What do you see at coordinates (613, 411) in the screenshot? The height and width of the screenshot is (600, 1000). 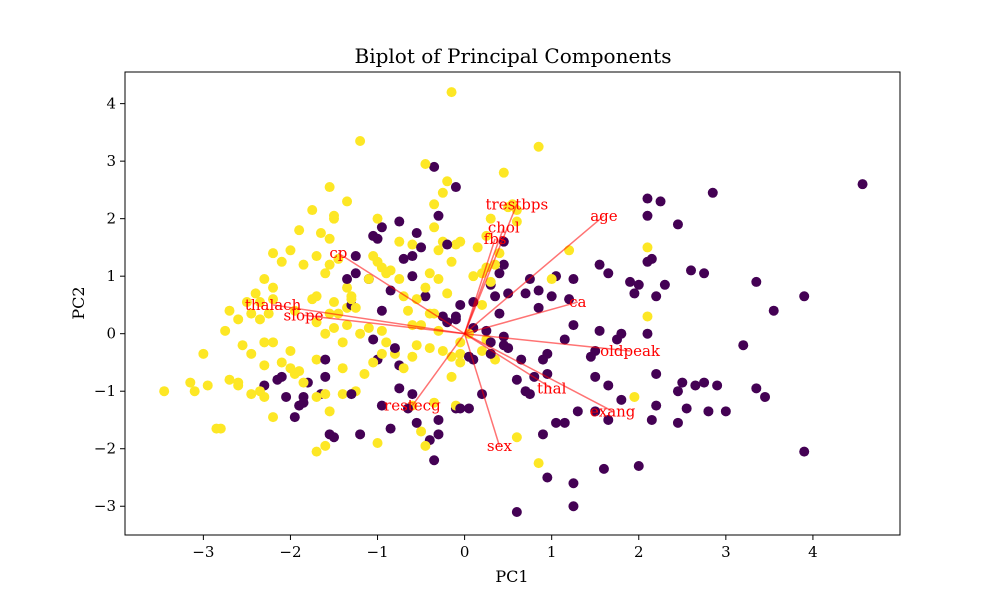 I see `loading-label-exang: exang` at bounding box center [613, 411].